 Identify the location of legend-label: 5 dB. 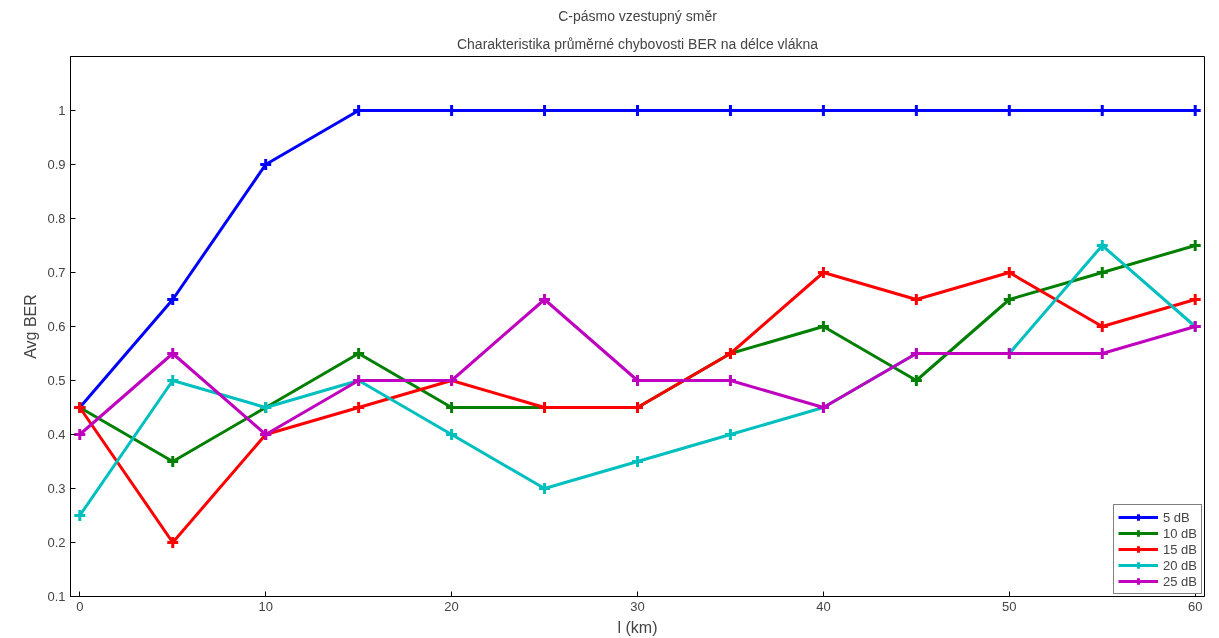
(1176, 517).